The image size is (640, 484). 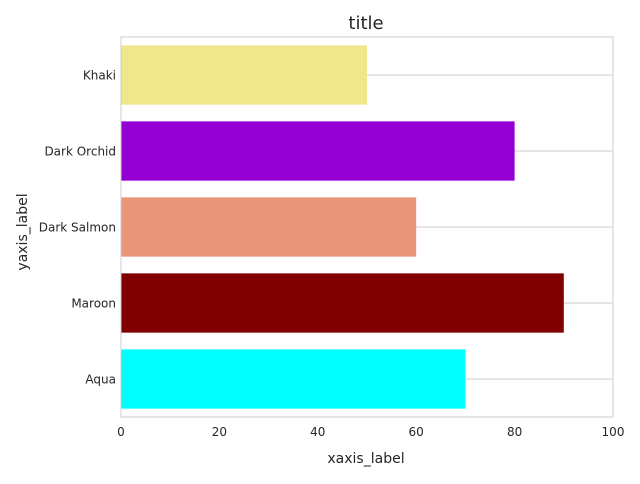 What do you see at coordinates (365, 23) in the screenshot?
I see `chart-title: title` at bounding box center [365, 23].